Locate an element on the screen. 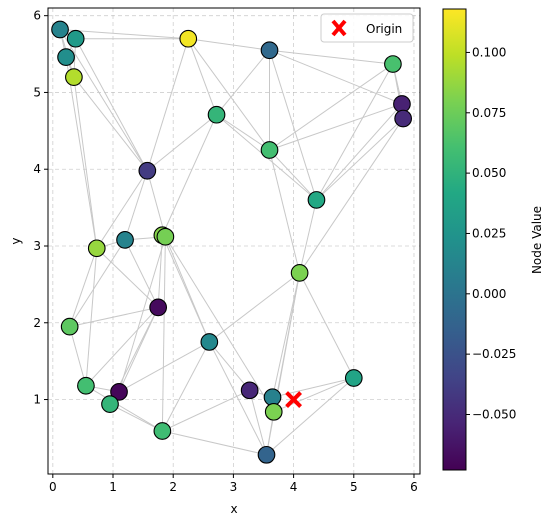 This screenshot has height=525, width=557. x-tick-label: 2 is located at coordinates (173, 487).